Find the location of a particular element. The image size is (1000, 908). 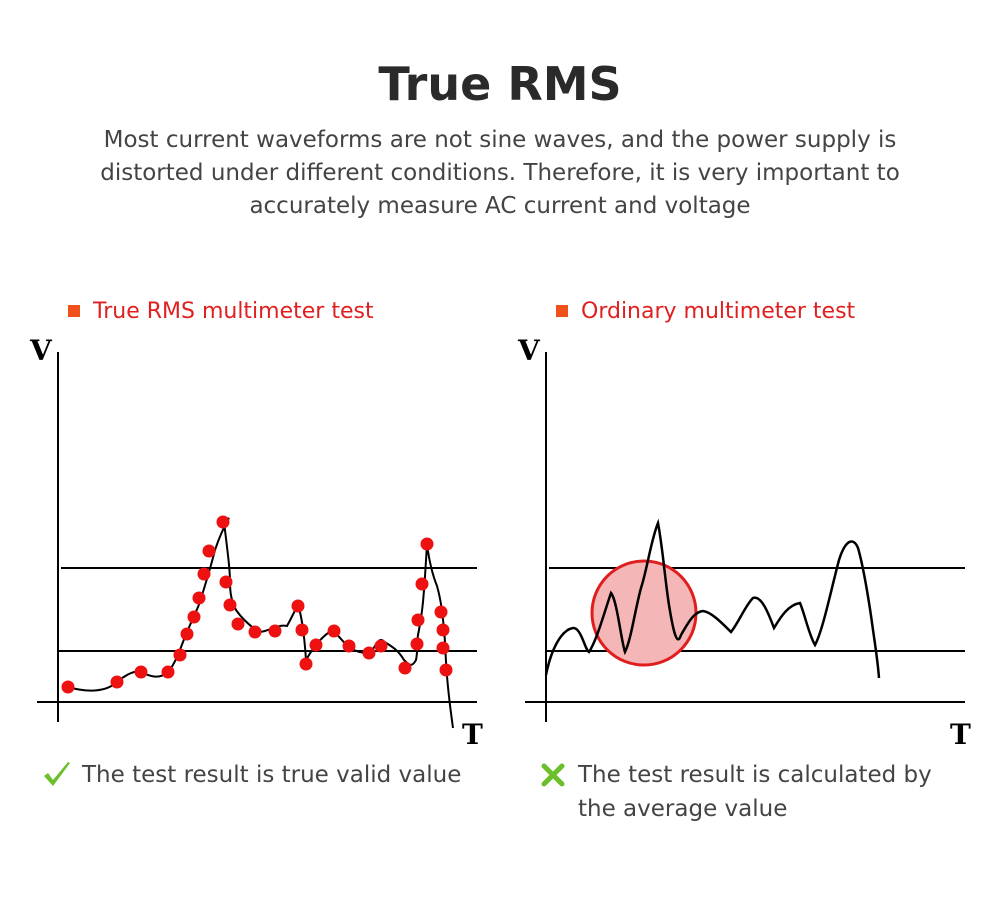

page-title: True RMS is located at coordinates (500, 84).